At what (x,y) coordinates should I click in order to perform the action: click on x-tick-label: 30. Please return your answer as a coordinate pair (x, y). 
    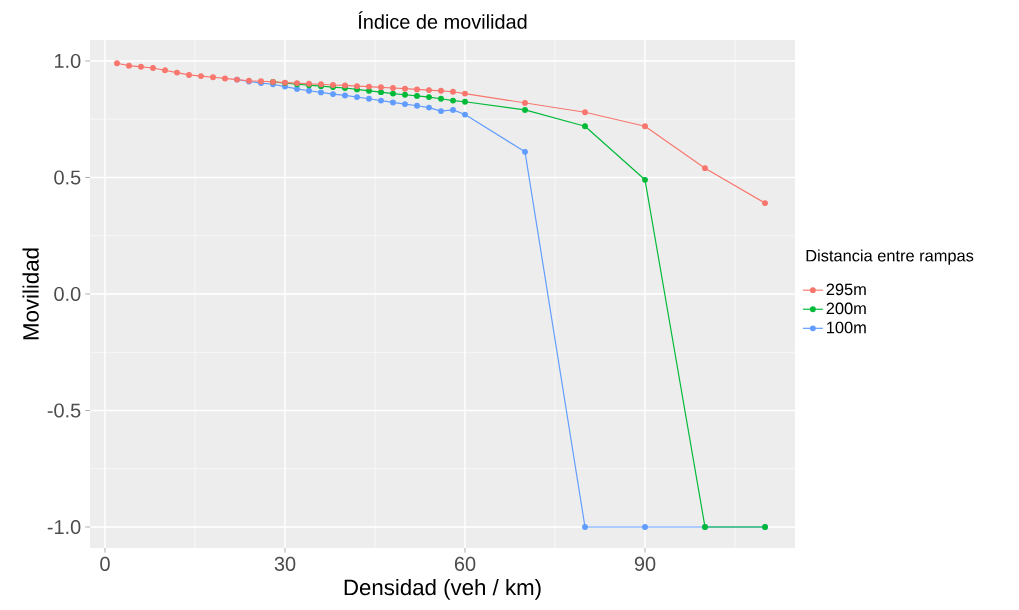
    Looking at the image, I should click on (285, 563).